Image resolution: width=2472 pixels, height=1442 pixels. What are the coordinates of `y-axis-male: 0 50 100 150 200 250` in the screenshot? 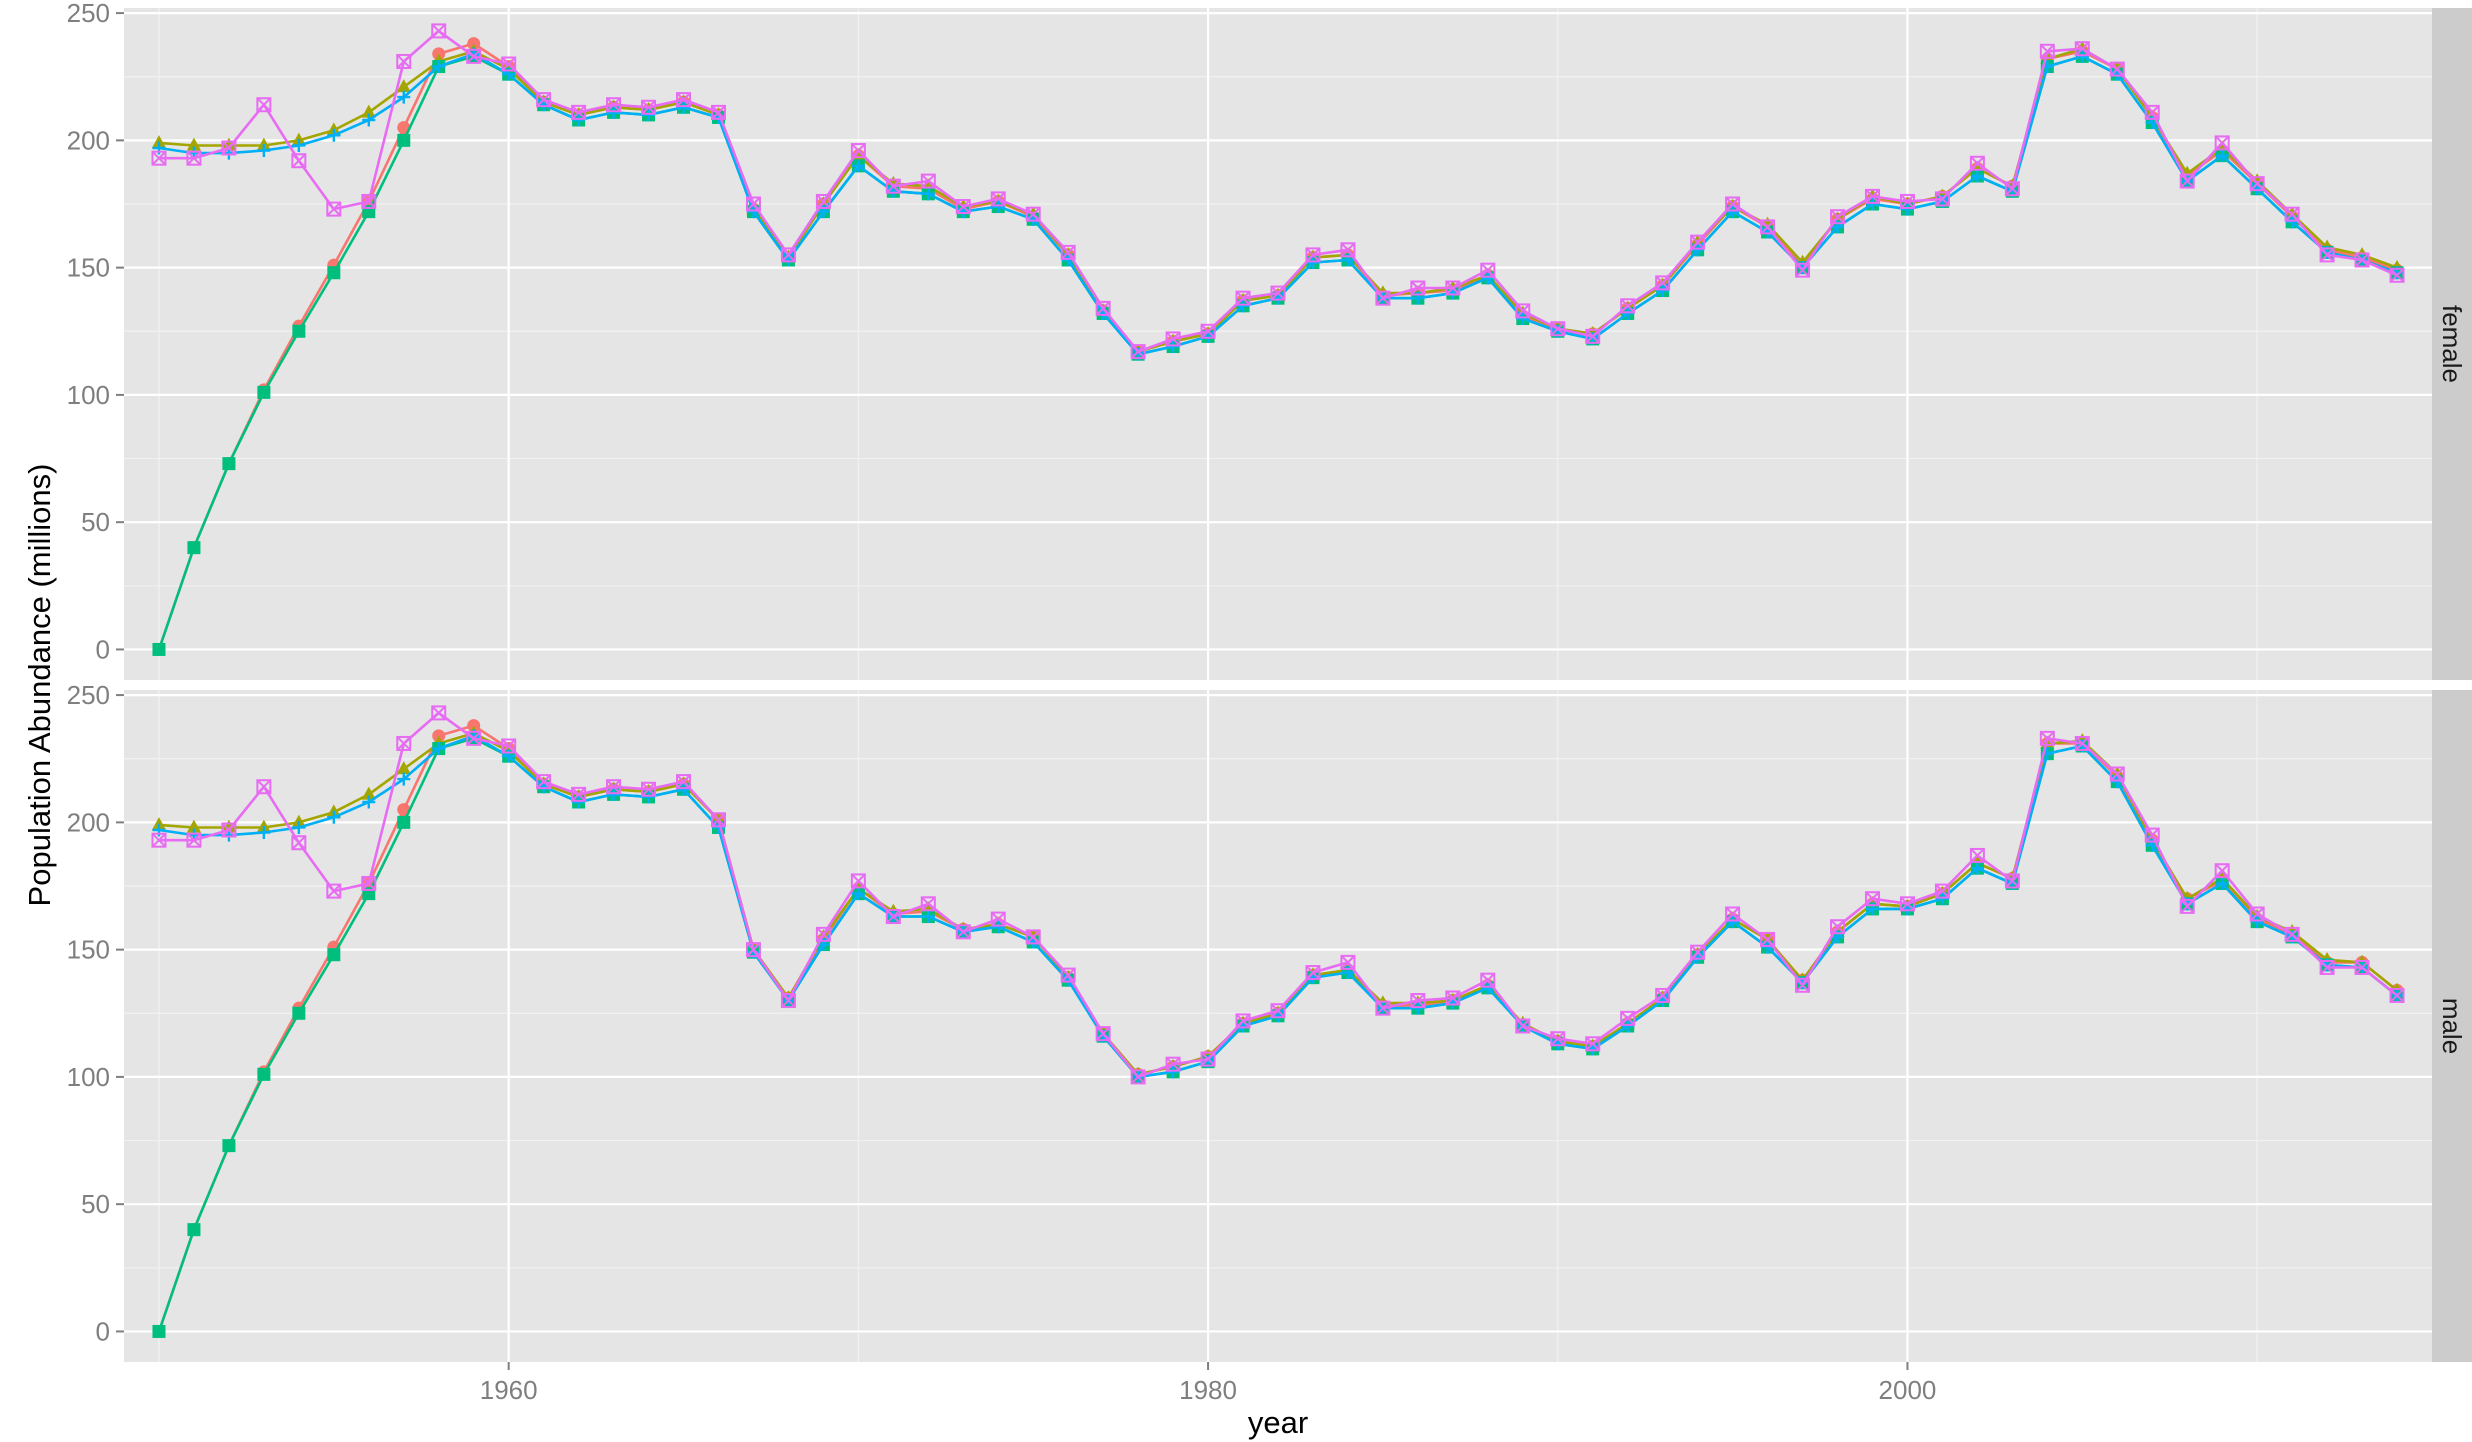 It's located at (95, 1013).